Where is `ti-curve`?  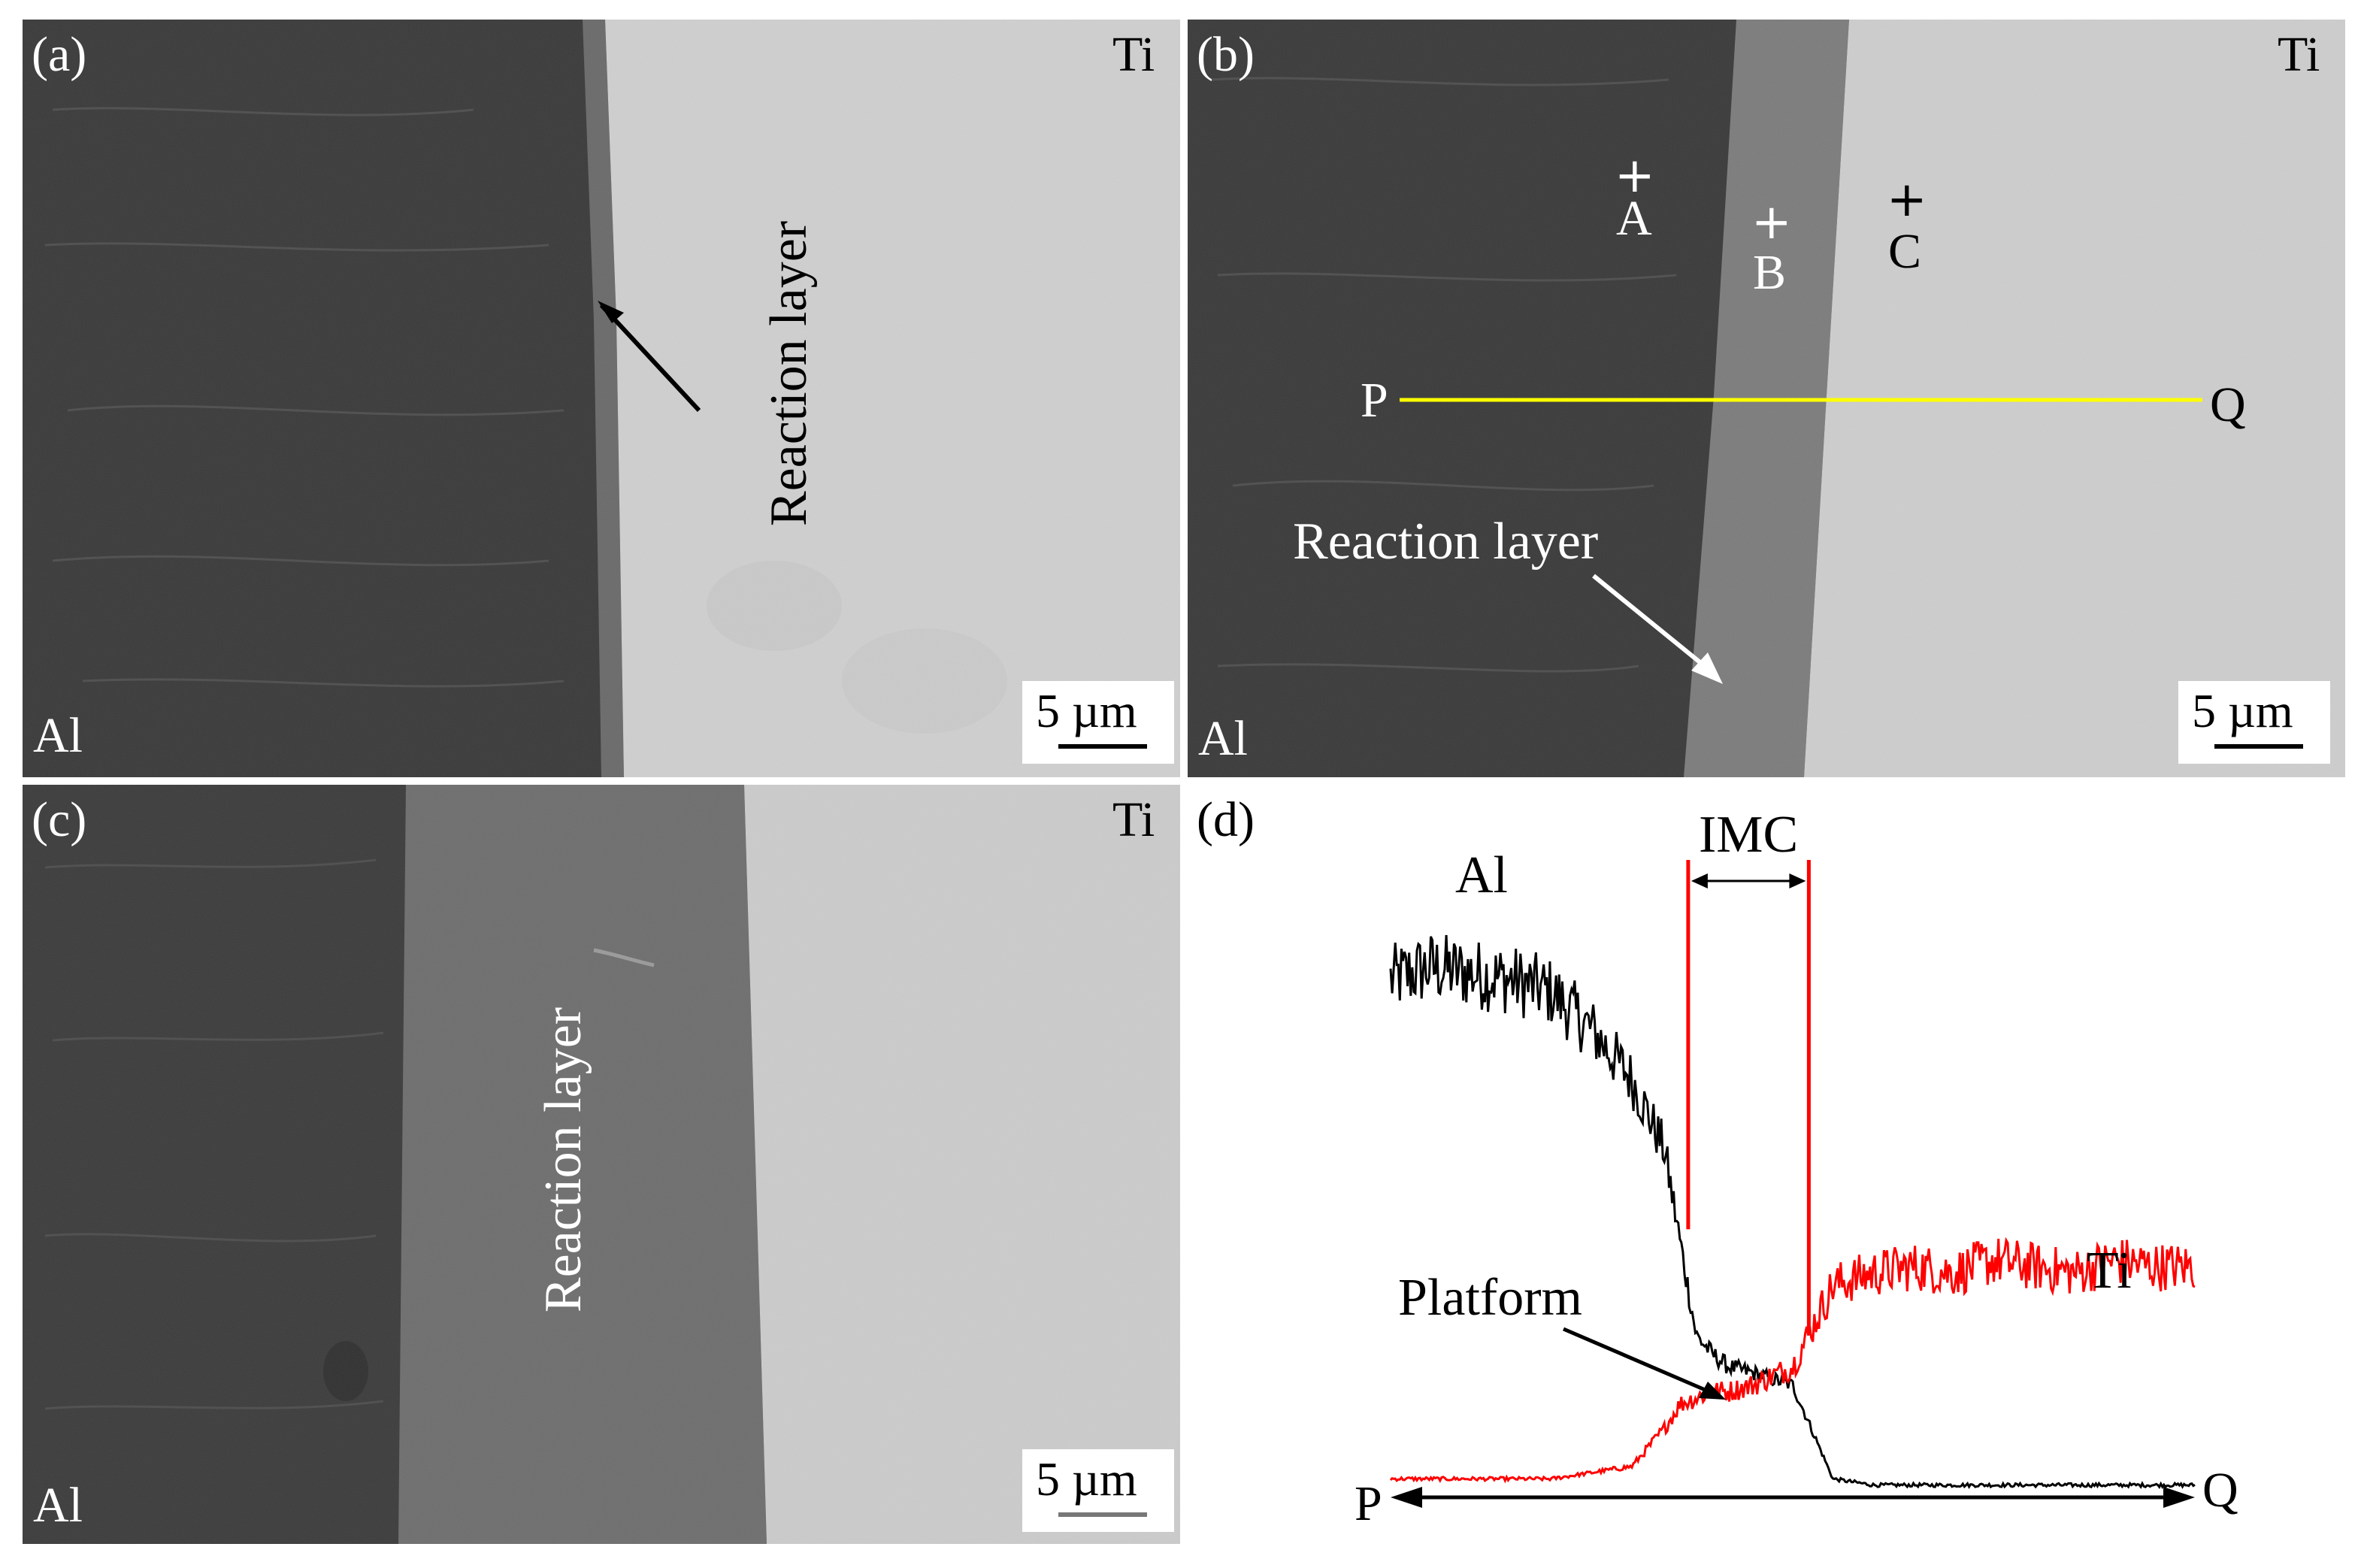
ti-curve is located at coordinates (1793, 1360).